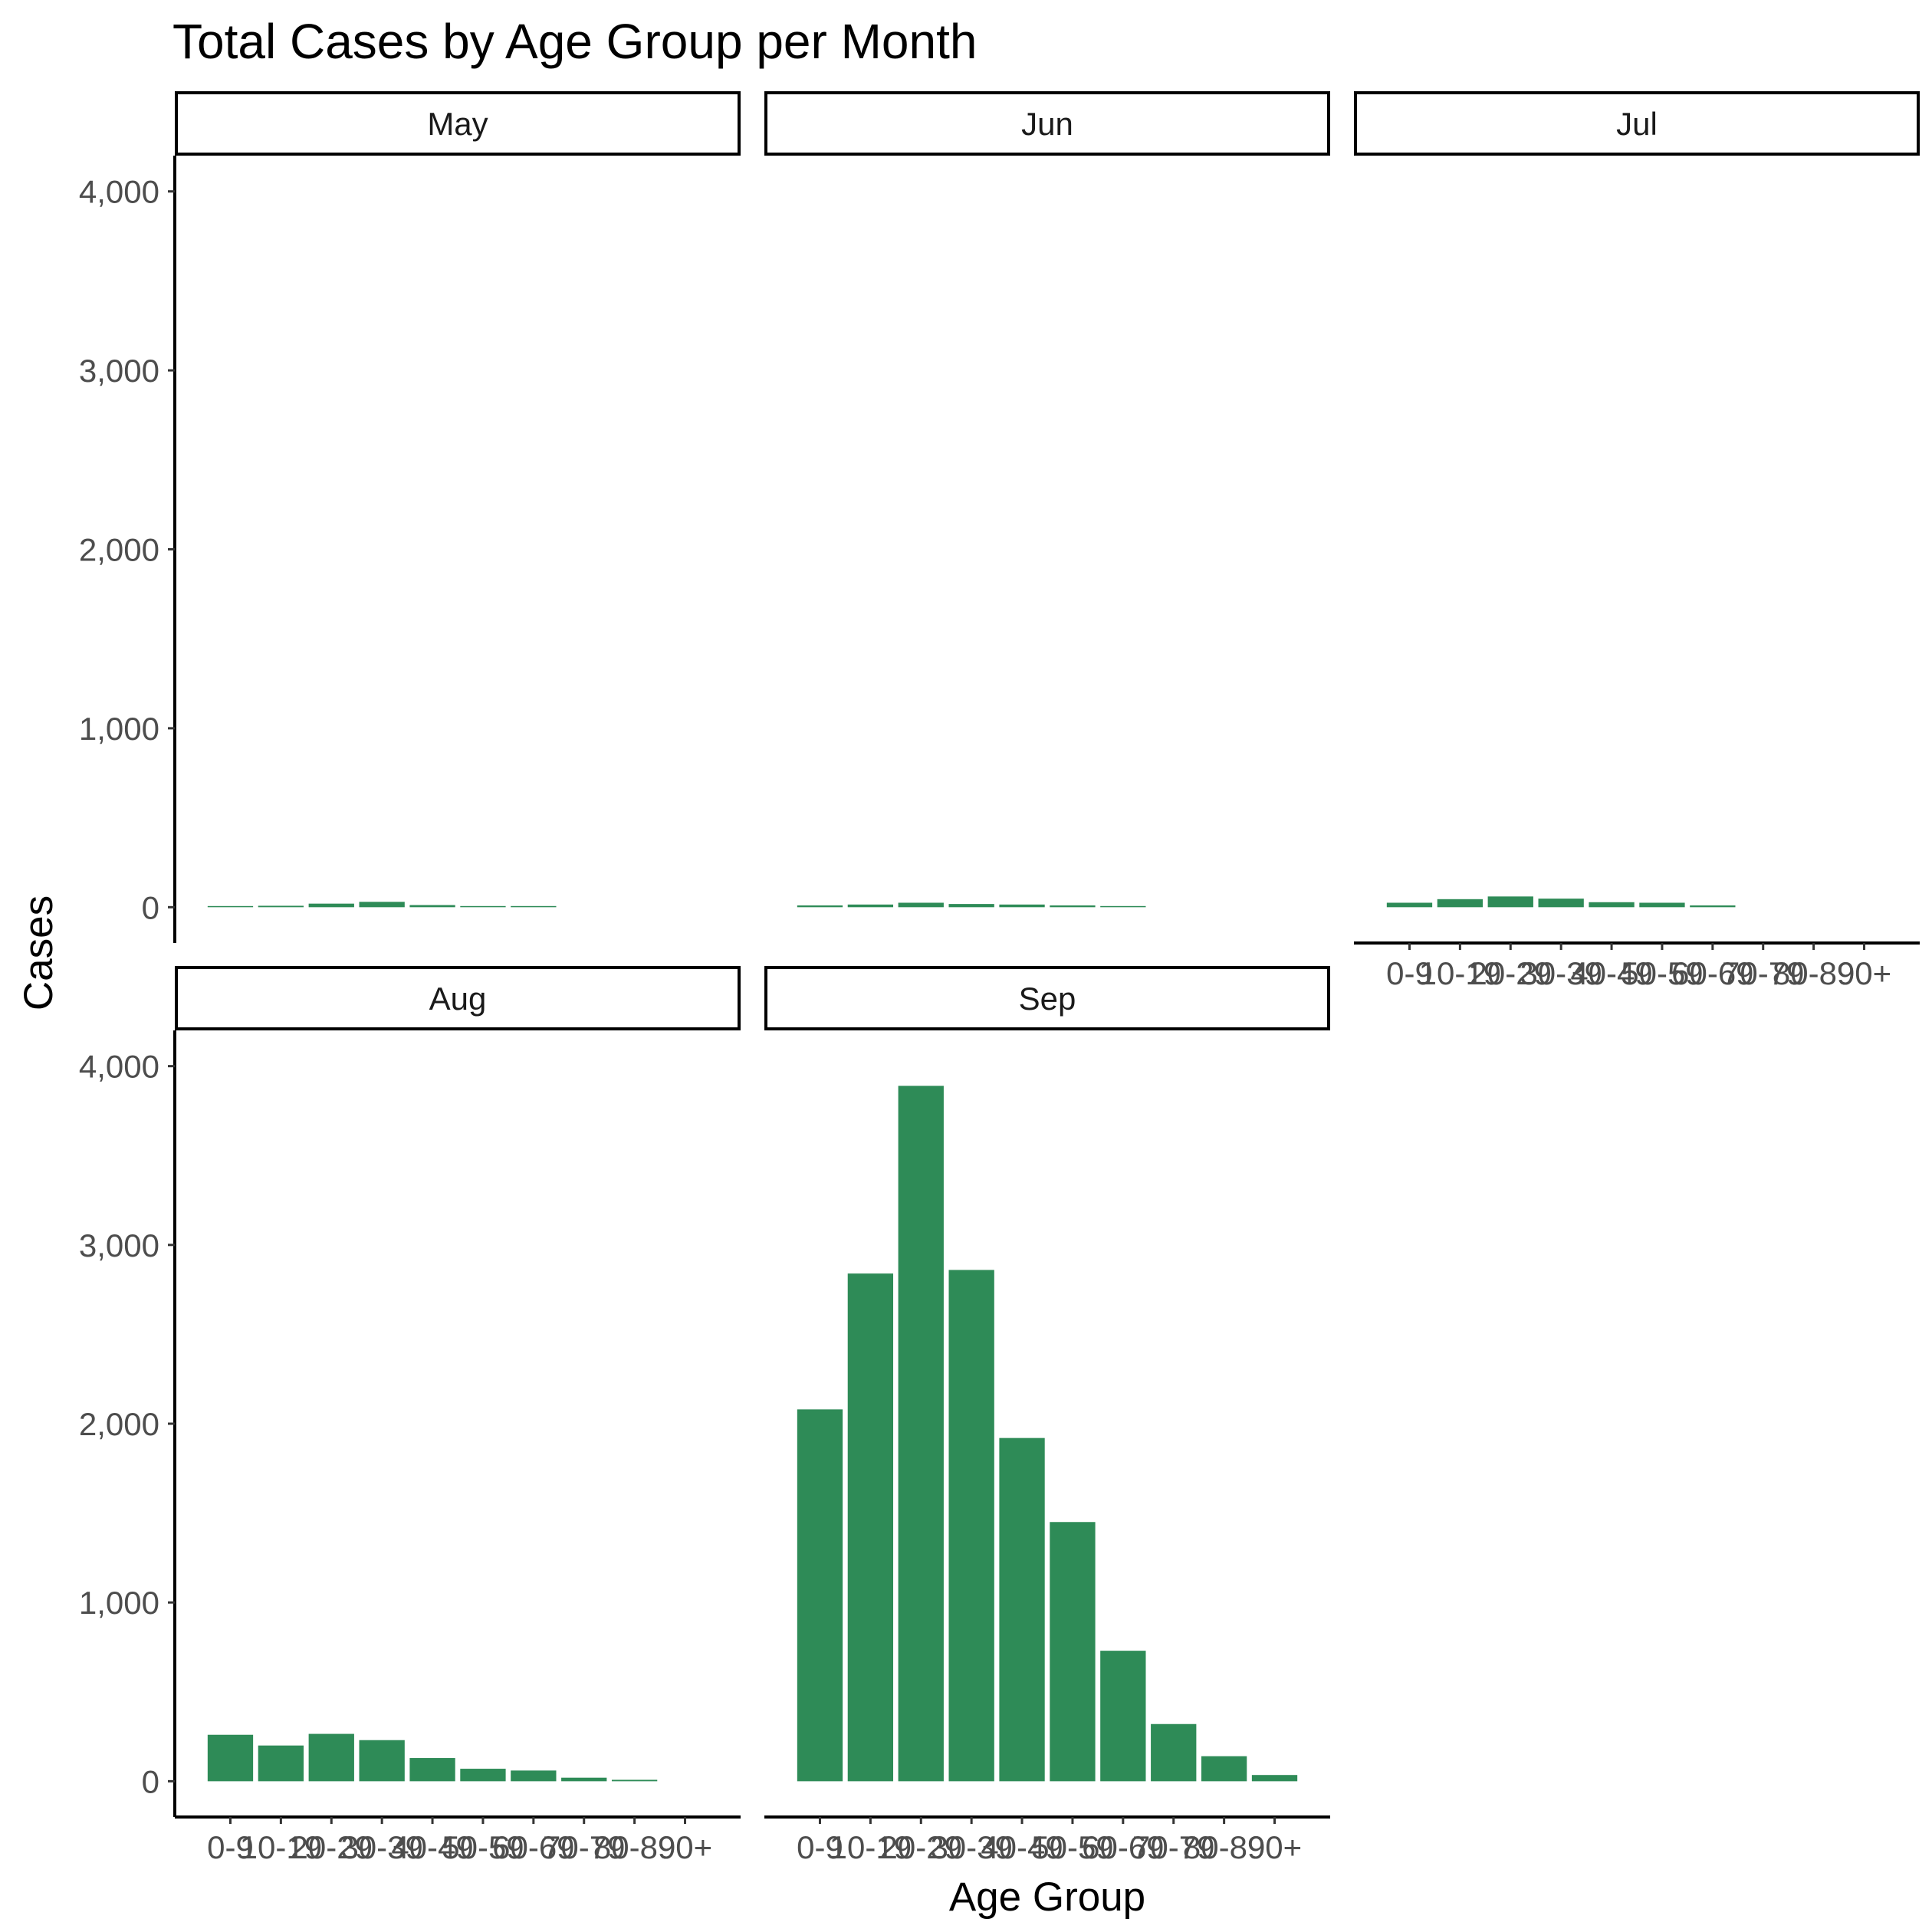 This screenshot has height=1932, width=1932. I want to click on x-axis-title: Age Group, so click(1047, 1898).